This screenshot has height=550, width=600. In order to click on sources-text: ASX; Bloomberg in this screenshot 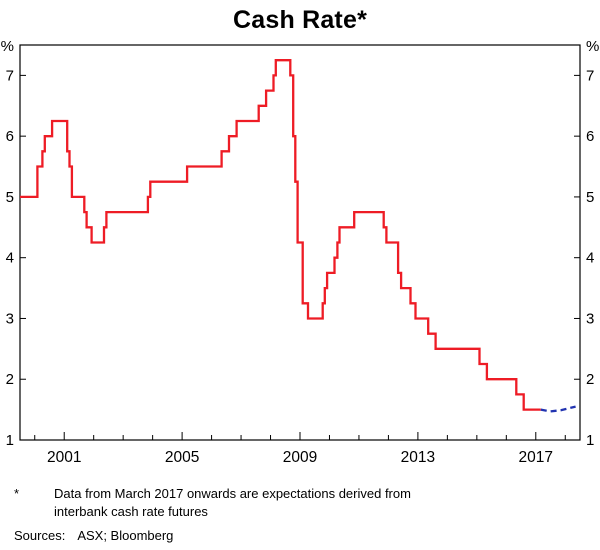, I will do `click(125, 536)`.